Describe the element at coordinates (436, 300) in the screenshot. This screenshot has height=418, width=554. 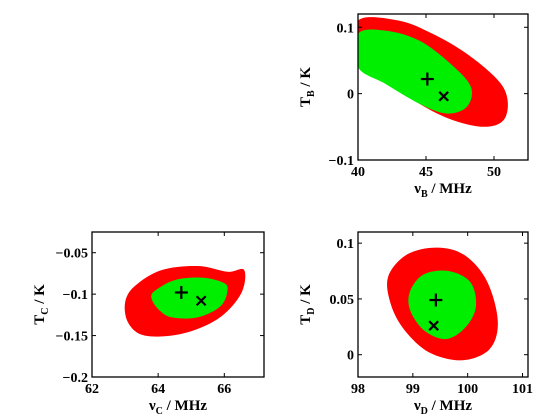
I see `panel-D-plus-marker` at that location.